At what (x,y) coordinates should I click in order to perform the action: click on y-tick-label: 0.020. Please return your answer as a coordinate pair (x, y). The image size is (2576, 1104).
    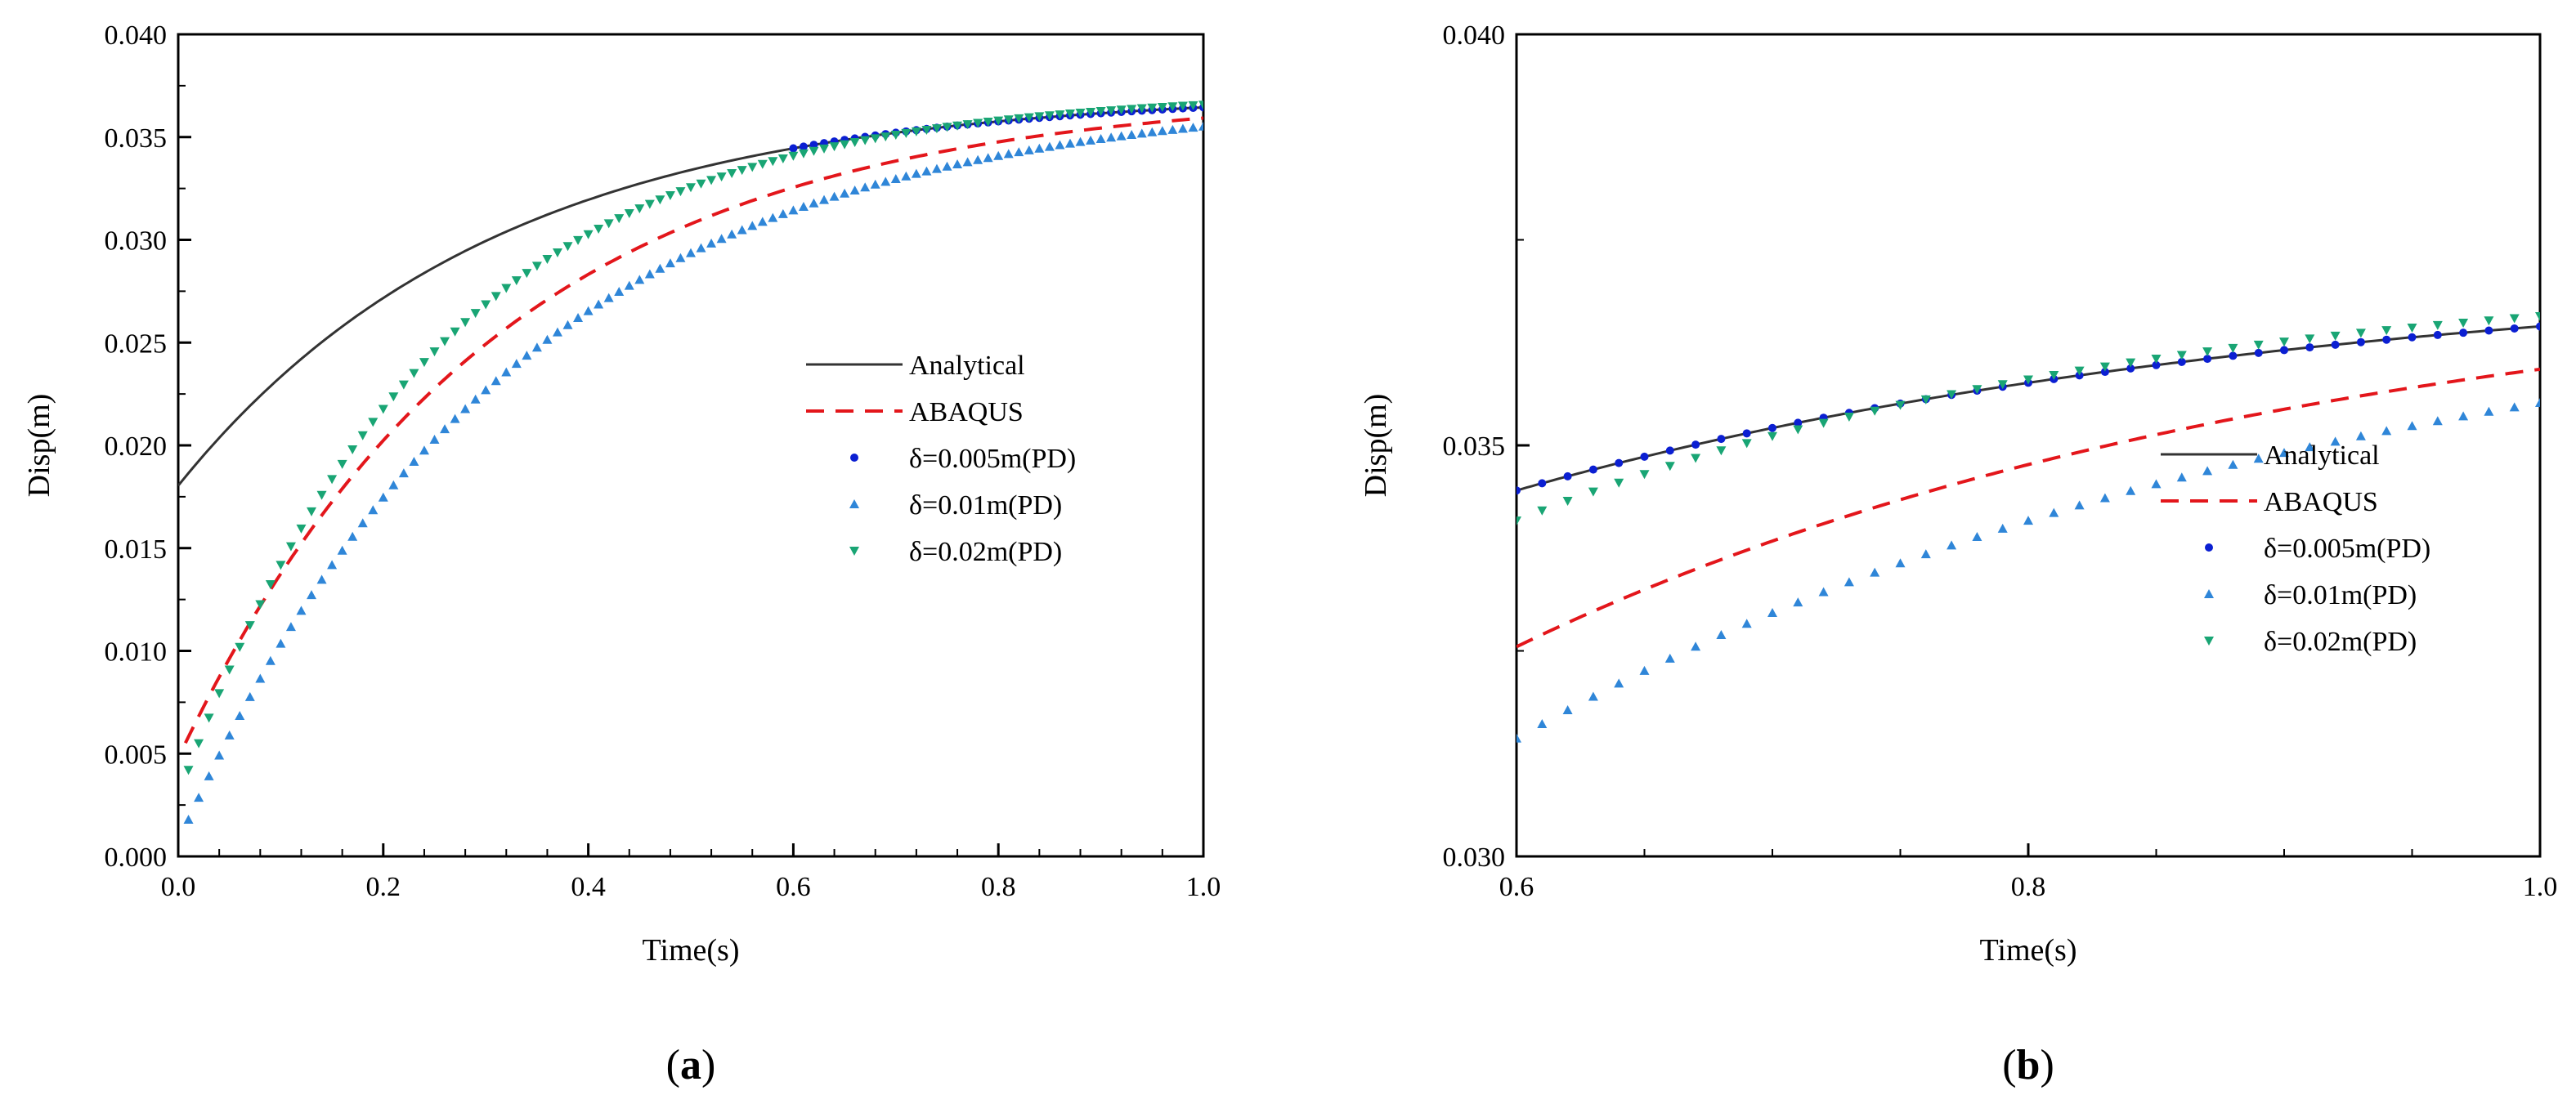
    Looking at the image, I should click on (136, 446).